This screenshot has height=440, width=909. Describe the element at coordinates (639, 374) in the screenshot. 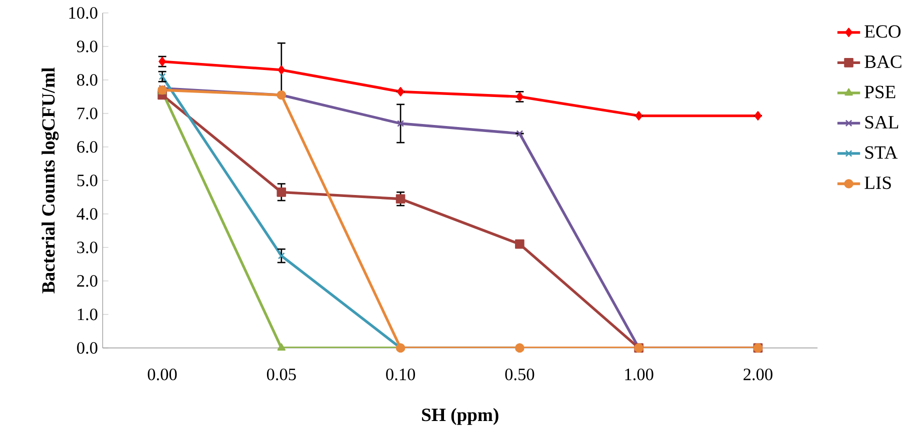

I see `x-tick-label: 1.00` at that location.